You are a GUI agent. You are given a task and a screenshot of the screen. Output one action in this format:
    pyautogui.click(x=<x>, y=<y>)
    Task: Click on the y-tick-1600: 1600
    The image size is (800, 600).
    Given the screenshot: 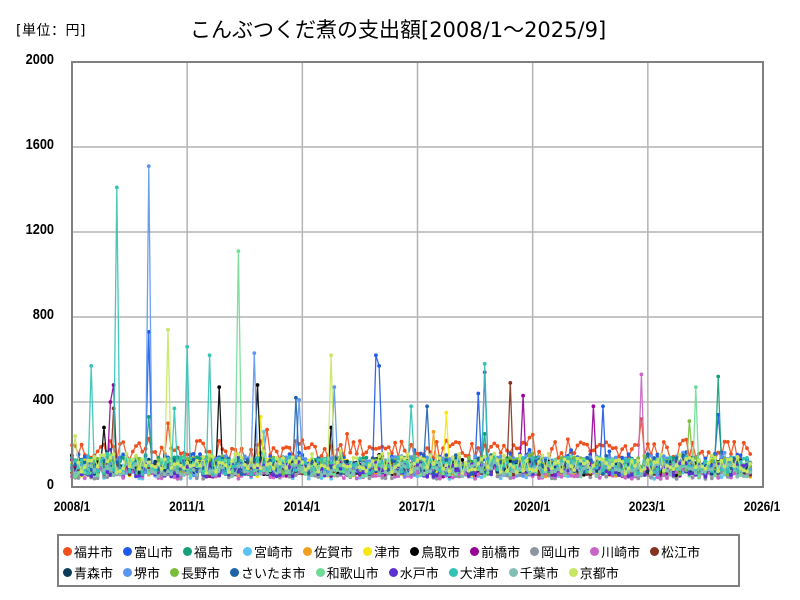 What is the action you would take?
    pyautogui.click(x=39, y=144)
    